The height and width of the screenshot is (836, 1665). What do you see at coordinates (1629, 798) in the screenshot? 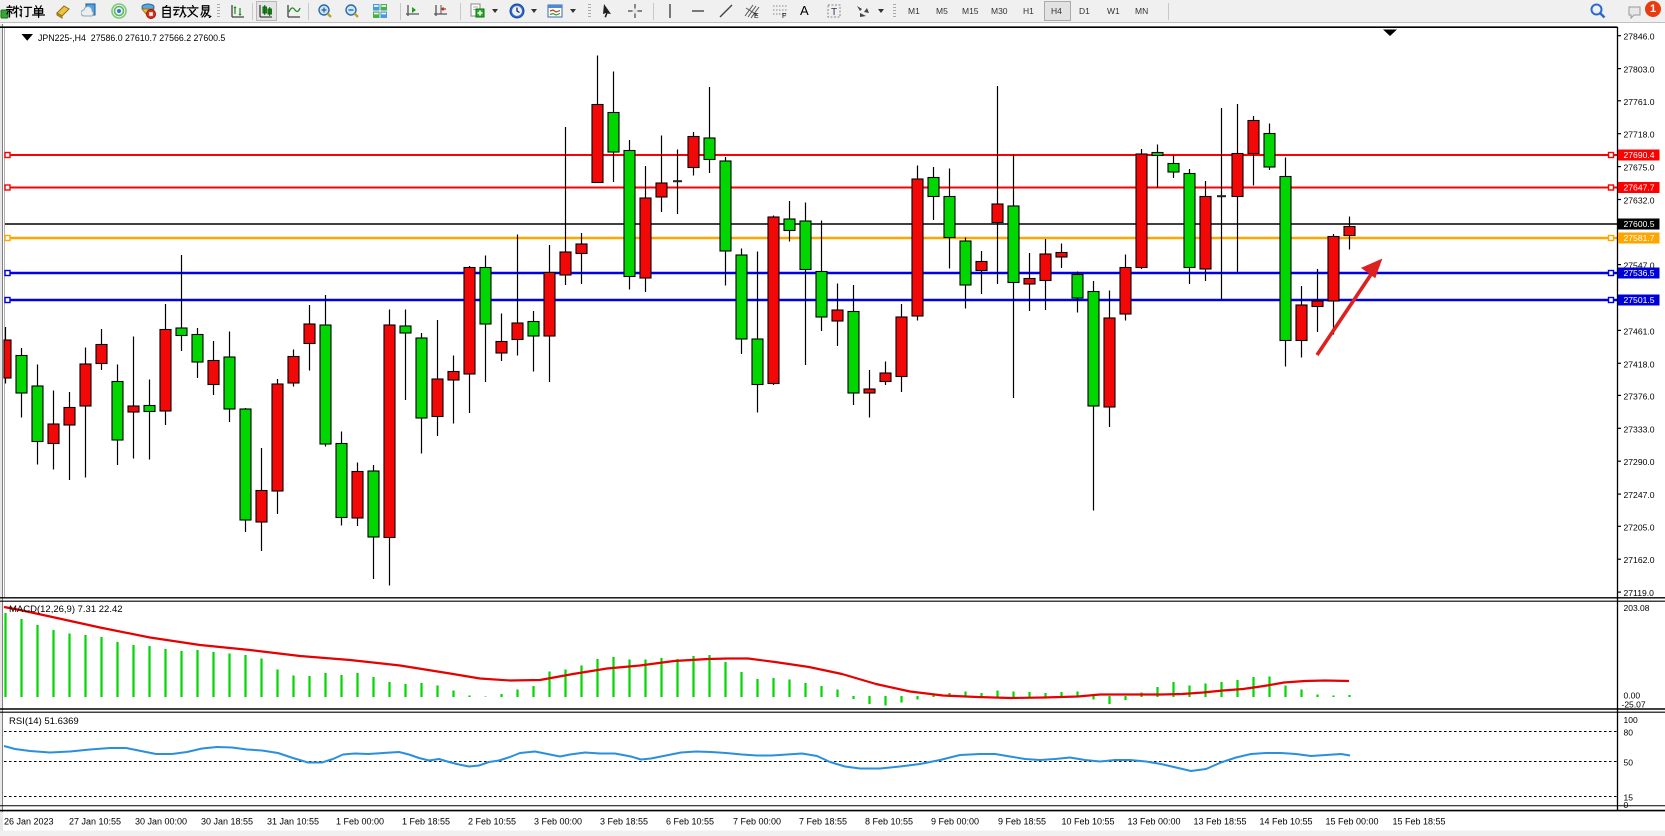
I see `svg-text: 15` at bounding box center [1629, 798].